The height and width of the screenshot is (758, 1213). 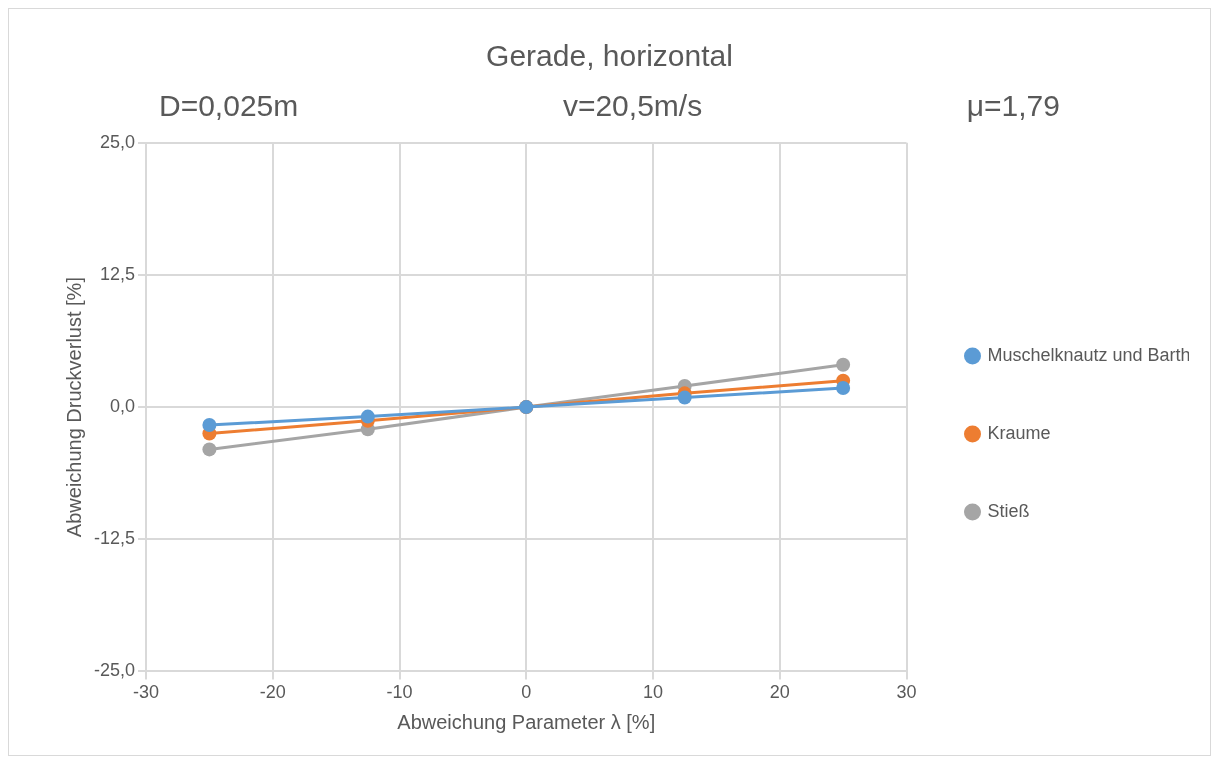 What do you see at coordinates (779, 692) in the screenshot?
I see `x-tick-label: 20` at bounding box center [779, 692].